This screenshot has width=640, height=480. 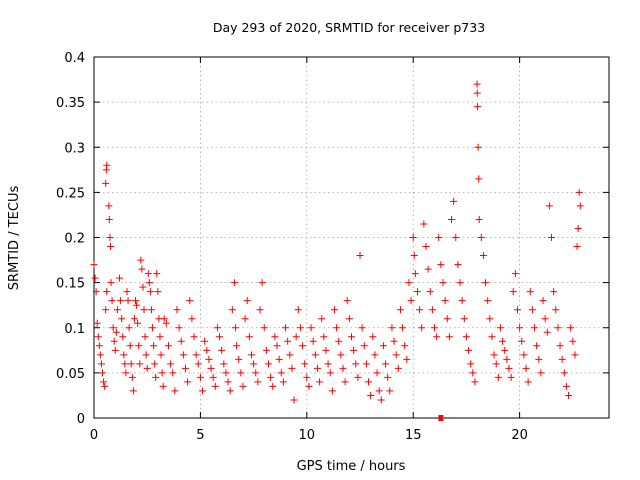 What do you see at coordinates (70, 284) in the screenshot?
I see `y-tick-label: 0.15` at bounding box center [70, 284].